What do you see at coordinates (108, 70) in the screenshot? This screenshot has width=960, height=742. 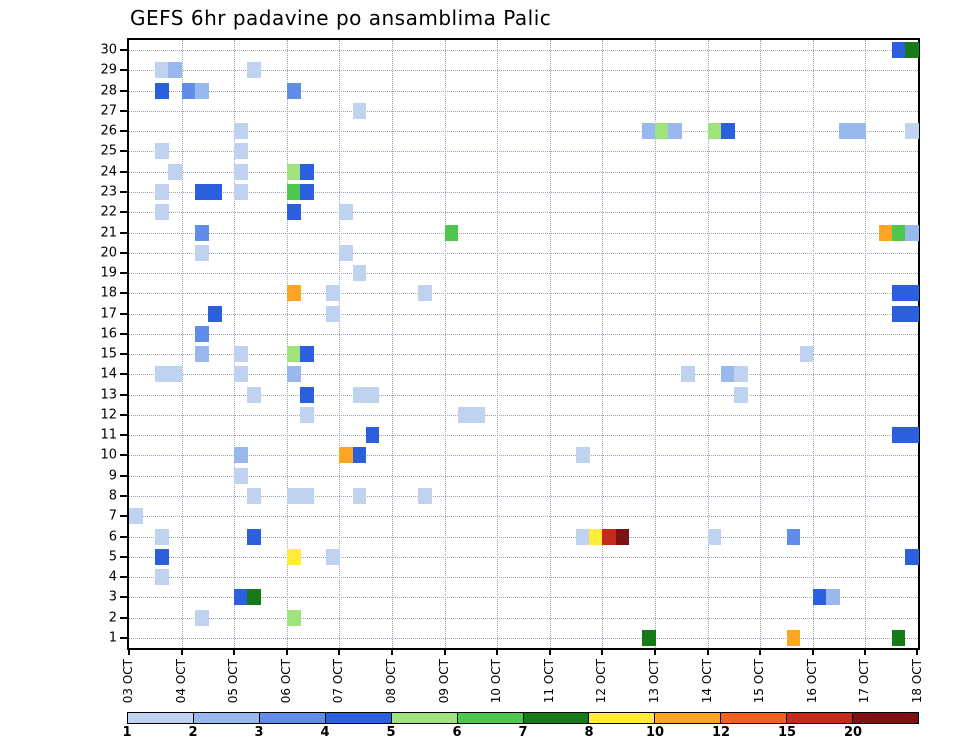 I see `y-tick-label: 29` at bounding box center [108, 70].